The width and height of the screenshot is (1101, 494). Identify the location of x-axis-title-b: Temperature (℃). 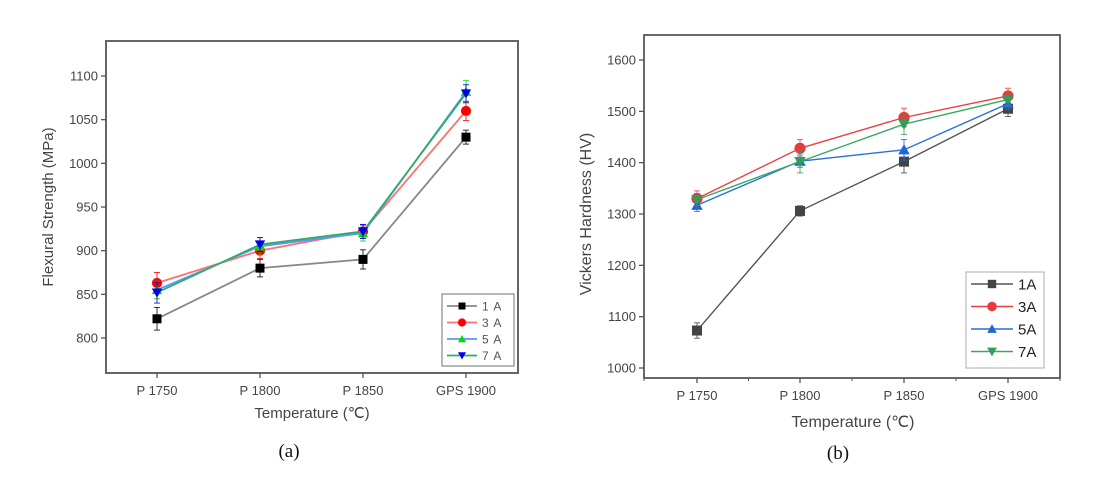
(853, 422).